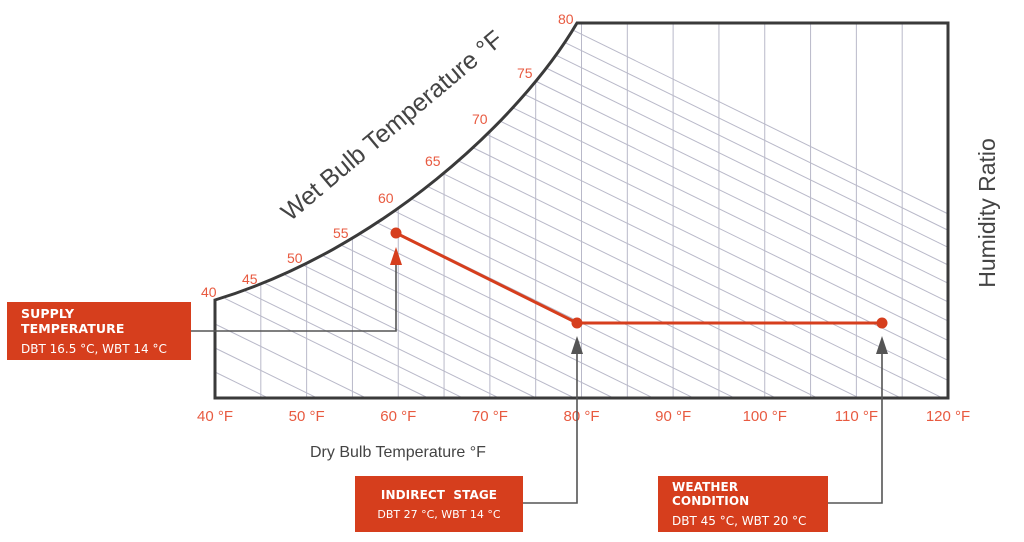 The image size is (1024, 542). I want to click on weather-arrowhead, so click(882, 345).